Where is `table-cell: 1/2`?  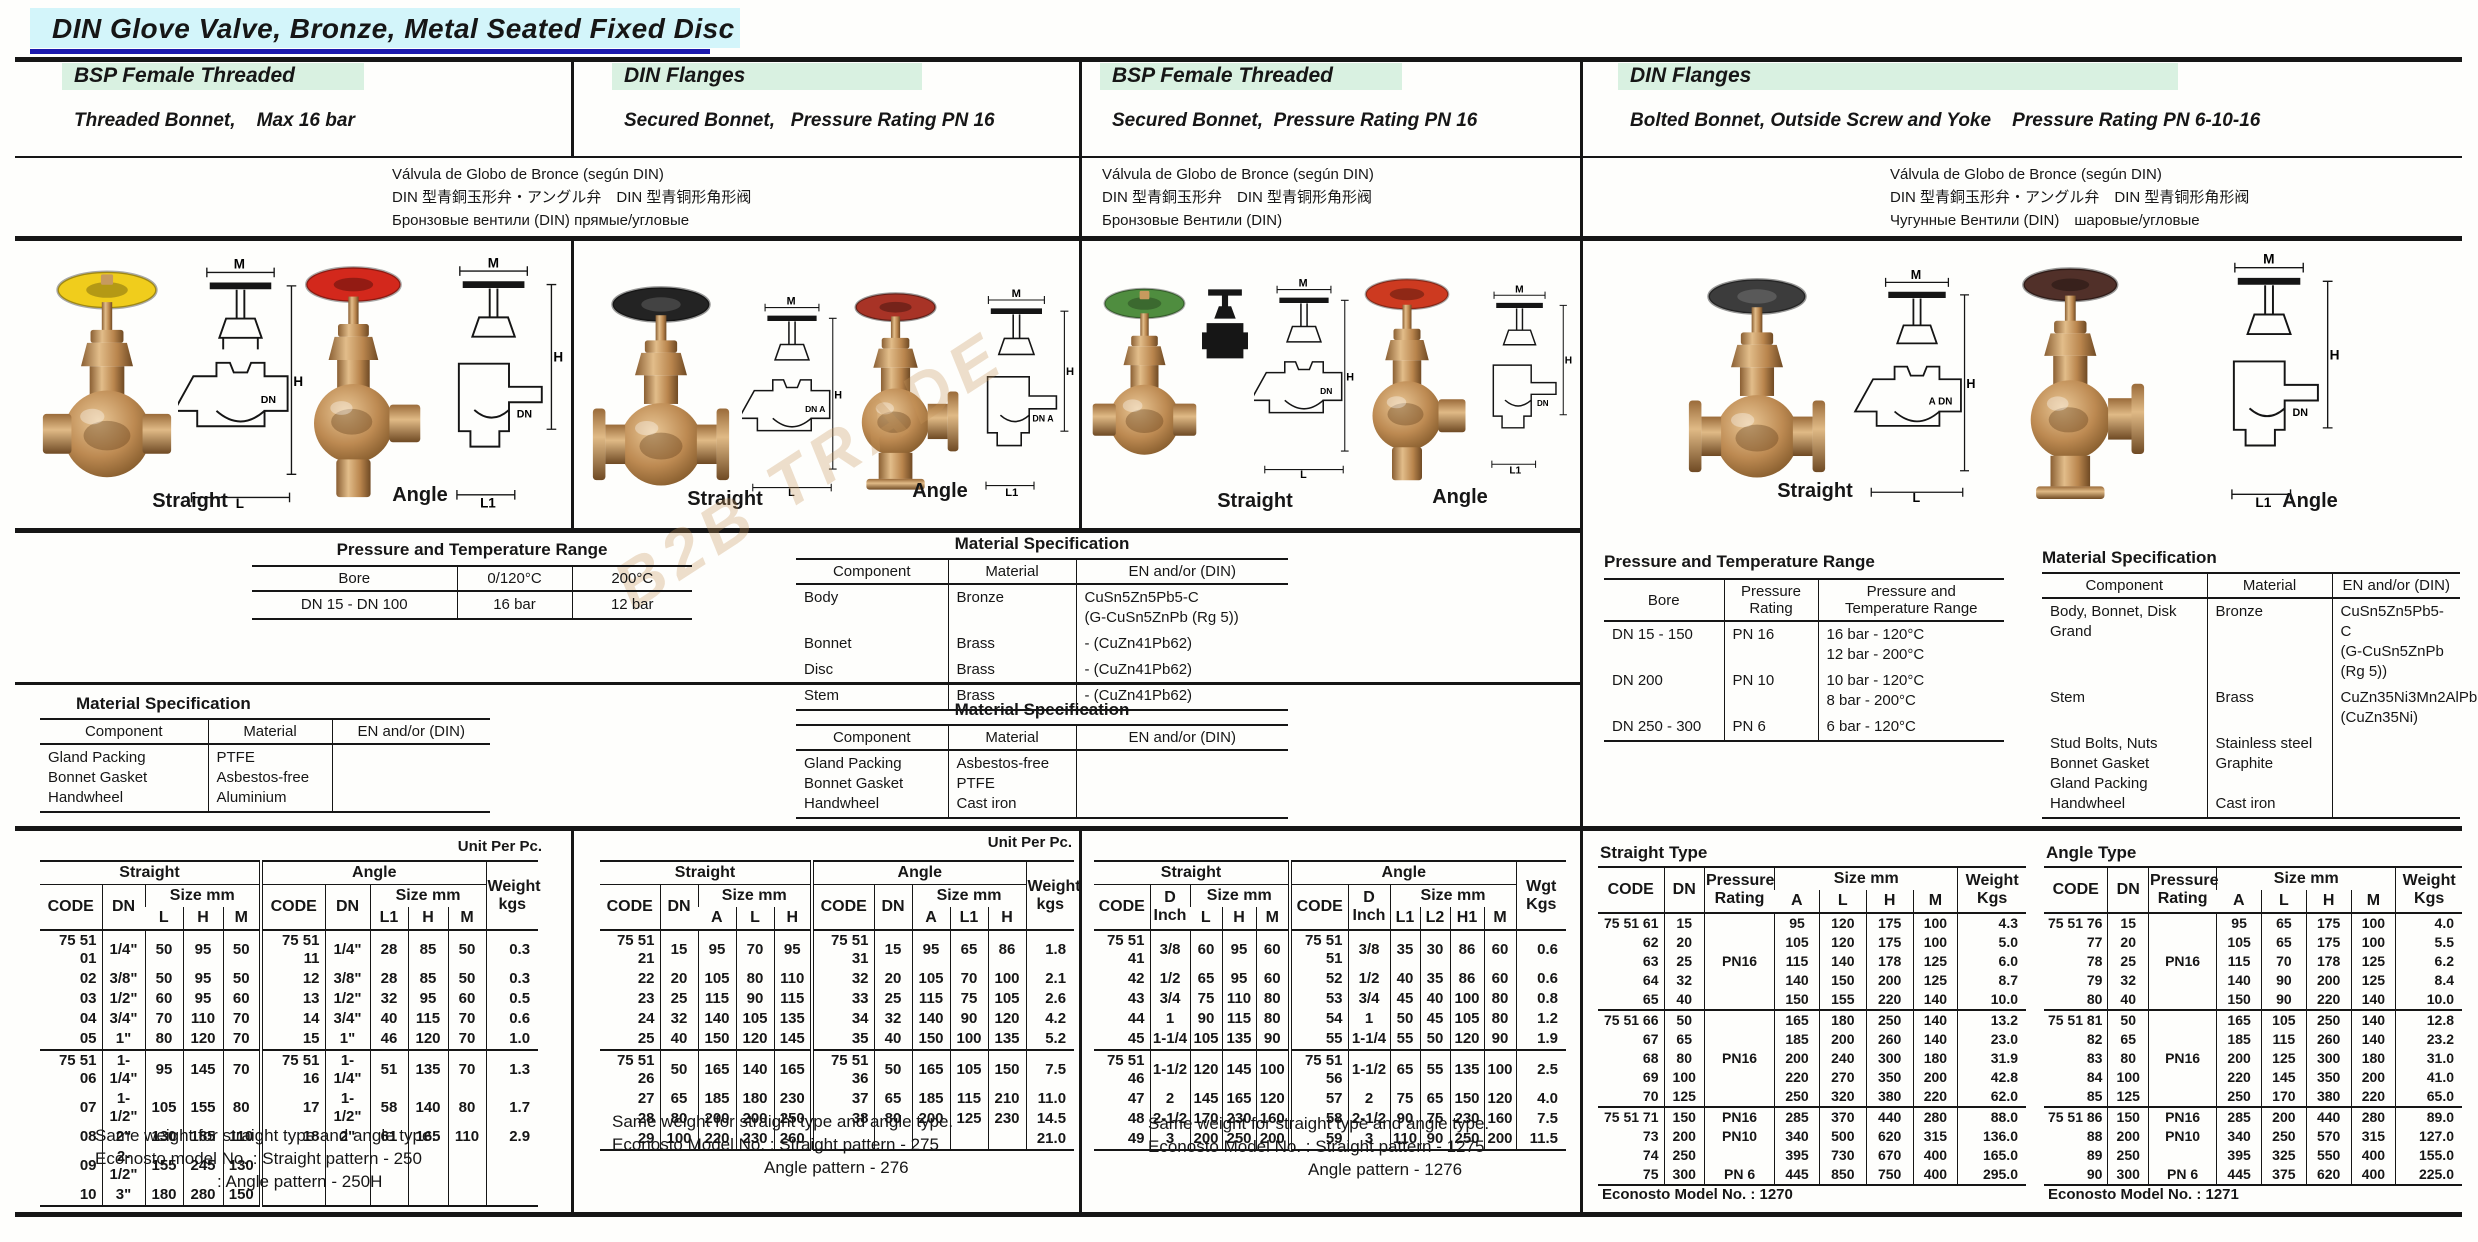 table-cell: 1/2 is located at coordinates (1169, 979).